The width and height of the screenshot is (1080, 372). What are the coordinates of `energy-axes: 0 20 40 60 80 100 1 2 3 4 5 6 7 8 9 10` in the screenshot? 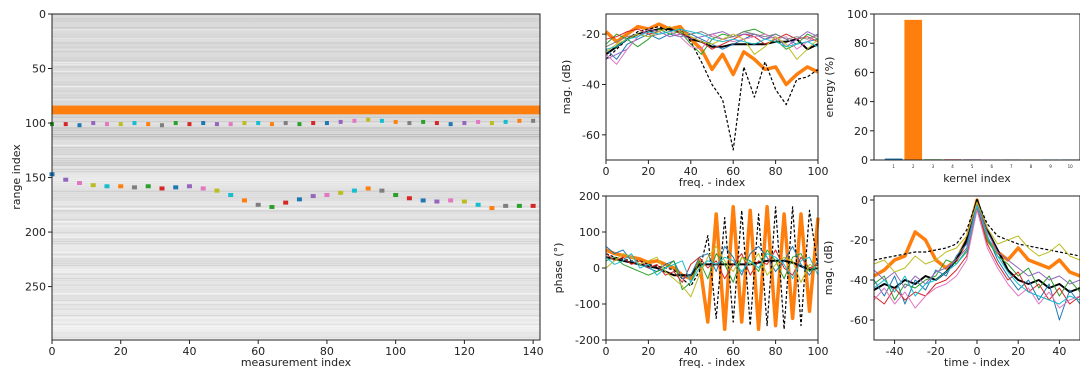 It's located at (960, 88).